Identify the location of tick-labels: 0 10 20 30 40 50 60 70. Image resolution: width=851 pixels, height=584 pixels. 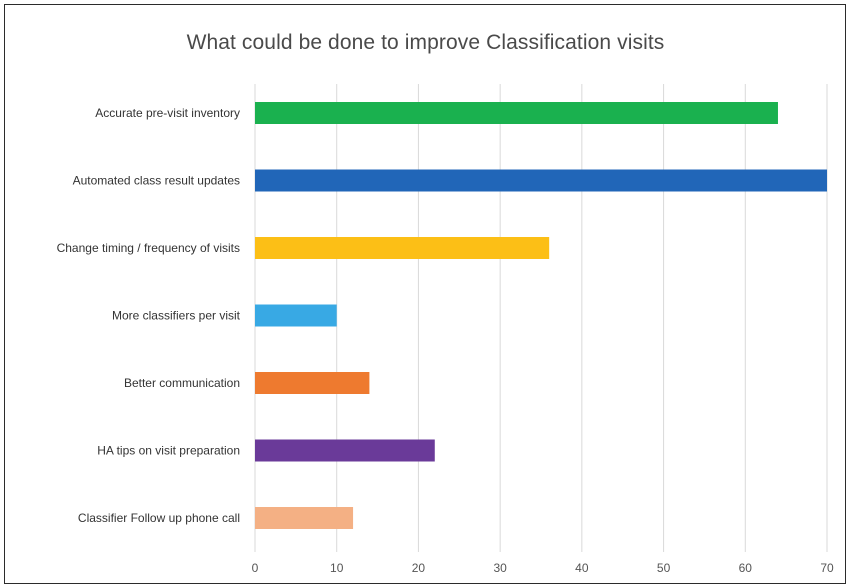
(543, 568).